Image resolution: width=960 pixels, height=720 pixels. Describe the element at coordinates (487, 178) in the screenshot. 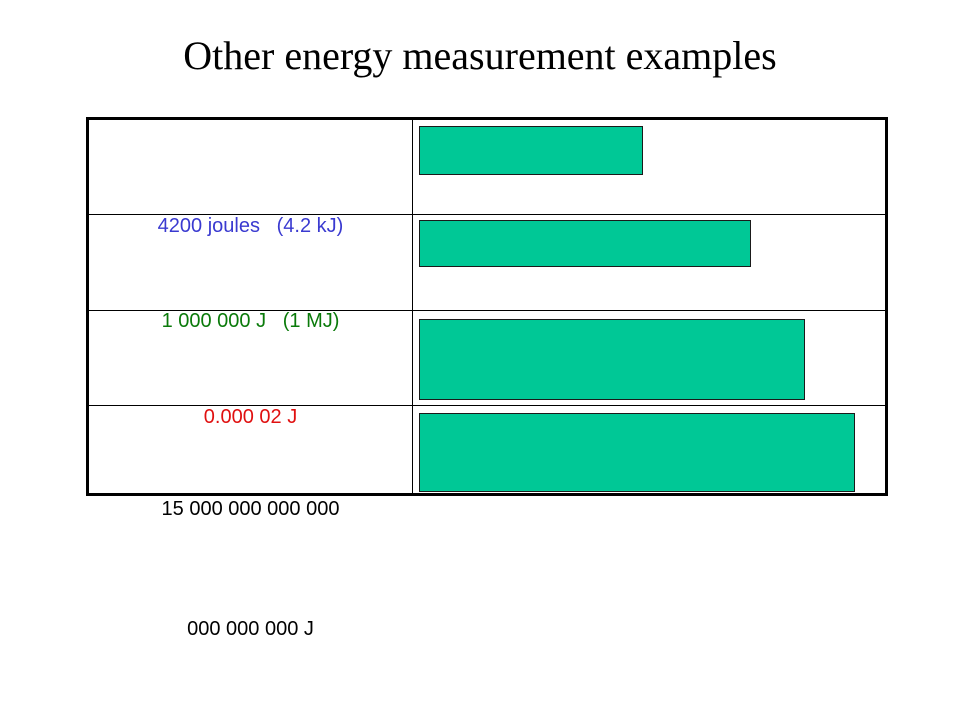

I see `table-row: 4200 joules (4.2 kJ)` at that location.